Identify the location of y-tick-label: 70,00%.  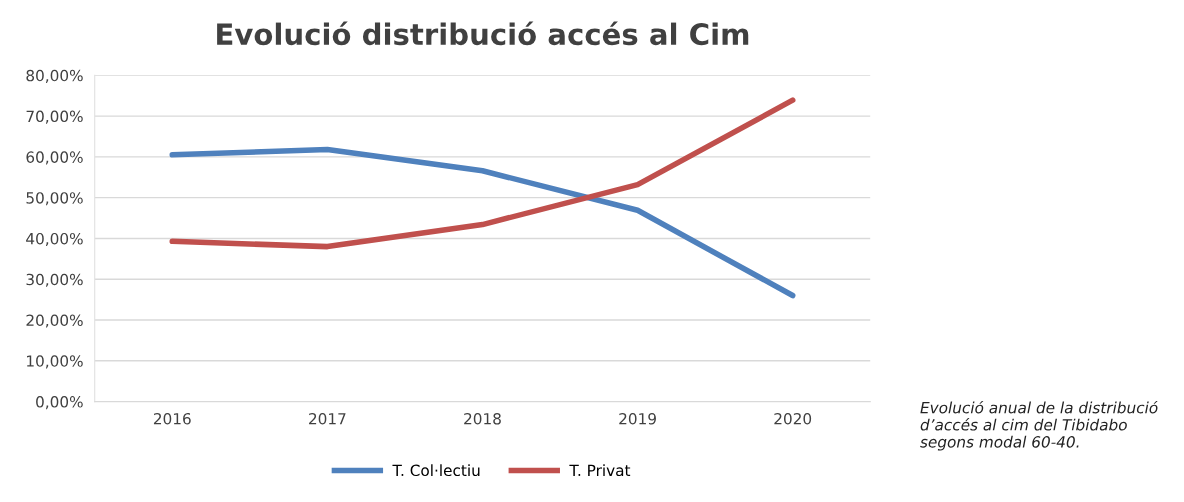
(54, 117).